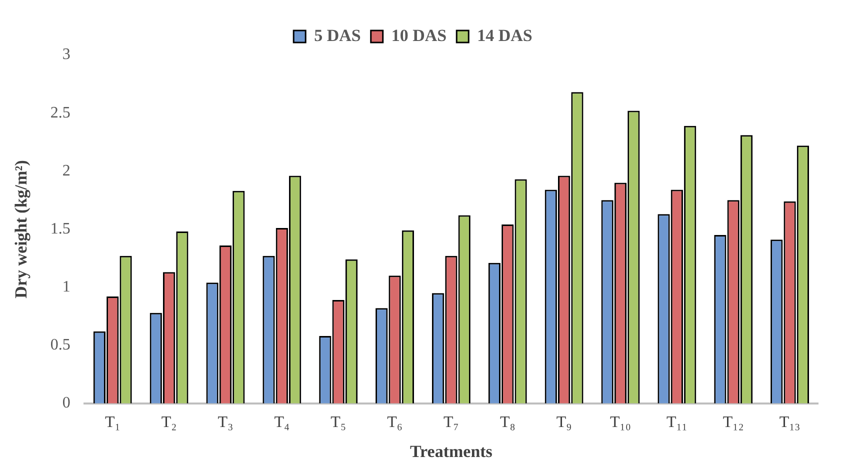 This screenshot has height=471, width=846. I want to click on x-tick-label: T₆, so click(394, 423).